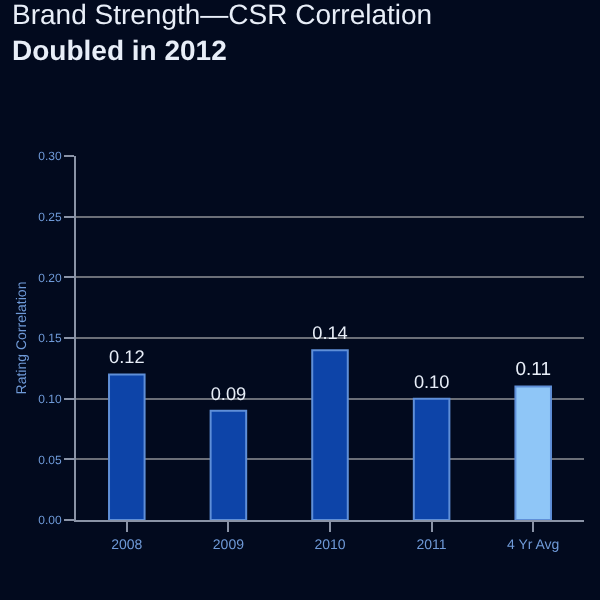 This screenshot has width=600, height=600. What do you see at coordinates (431, 381) in the screenshot?
I see `data-label: 0.10` at bounding box center [431, 381].